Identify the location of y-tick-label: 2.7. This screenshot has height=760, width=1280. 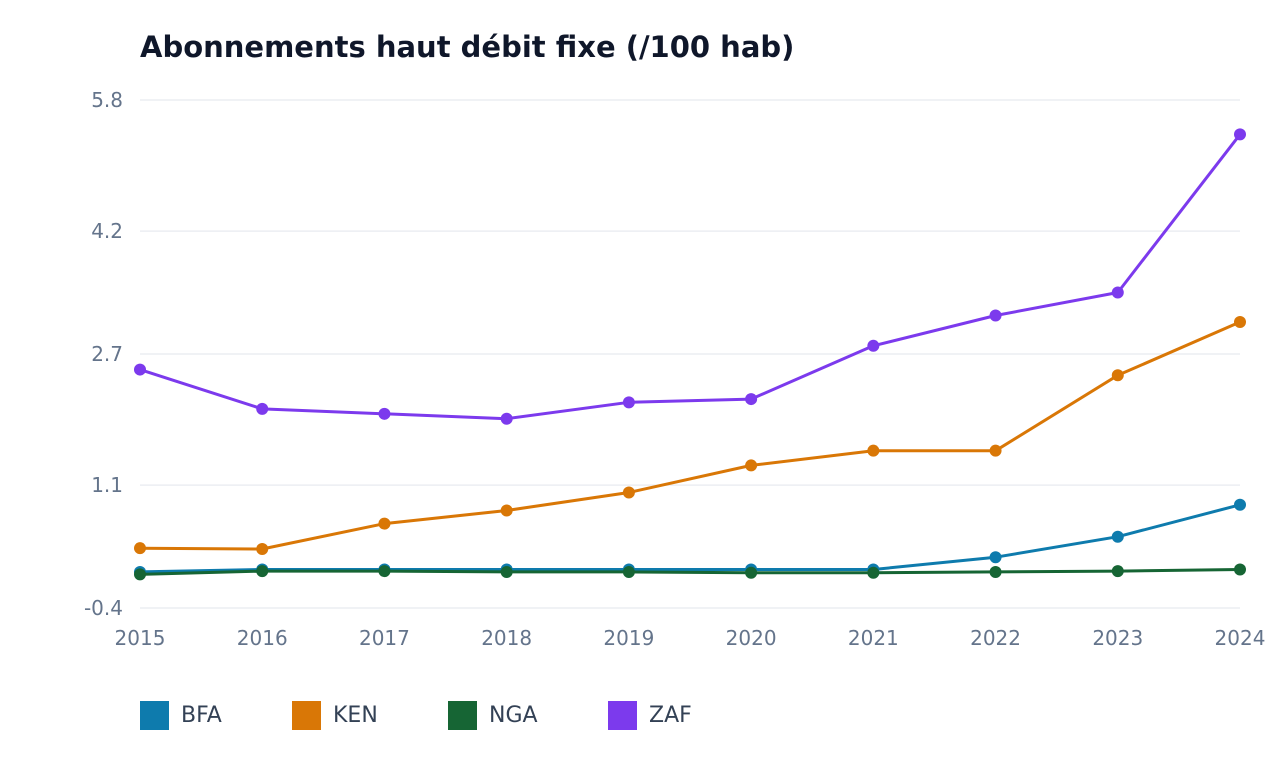
(107, 354).